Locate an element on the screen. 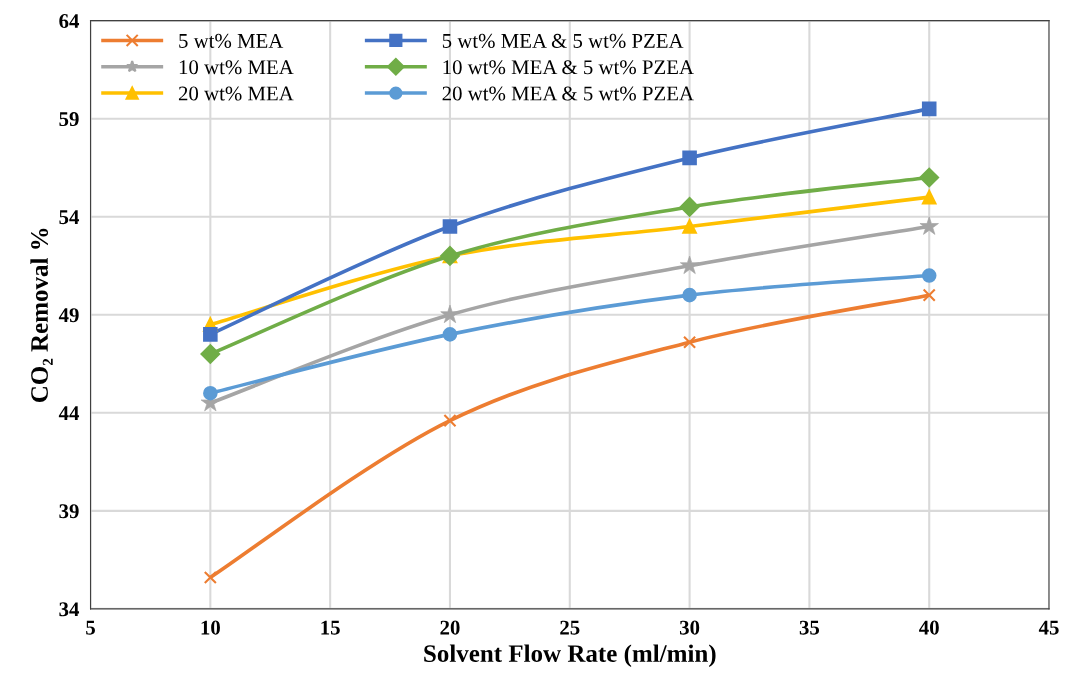 The image size is (1065, 688). y-tick-label: 59 is located at coordinates (69, 119).